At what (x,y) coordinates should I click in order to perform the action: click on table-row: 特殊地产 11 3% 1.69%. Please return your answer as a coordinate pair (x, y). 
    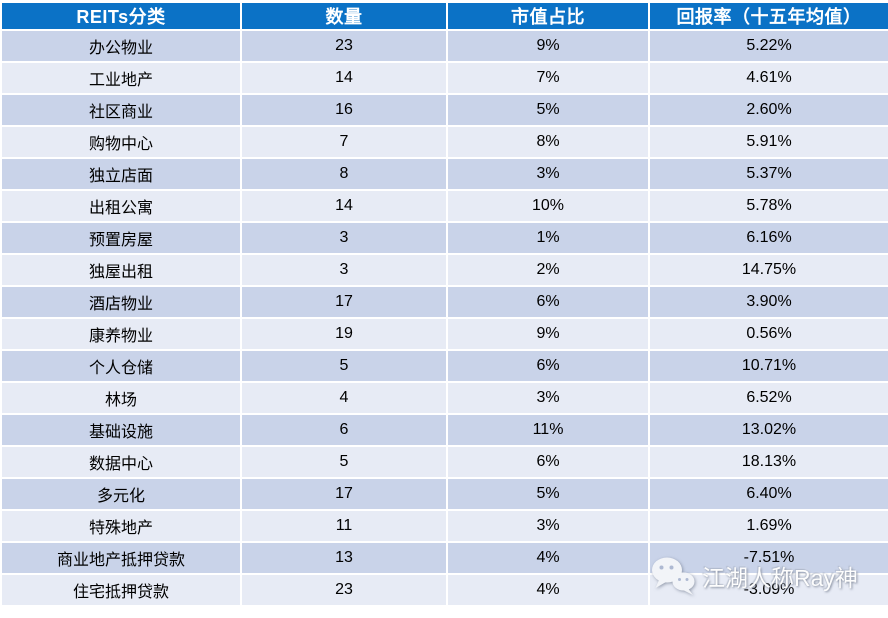
    Looking at the image, I should click on (445, 526).